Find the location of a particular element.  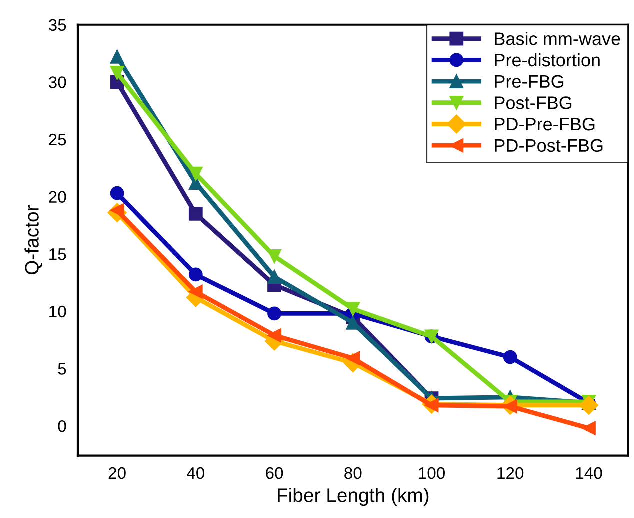

y-tick-label: 0 is located at coordinates (62, 426).